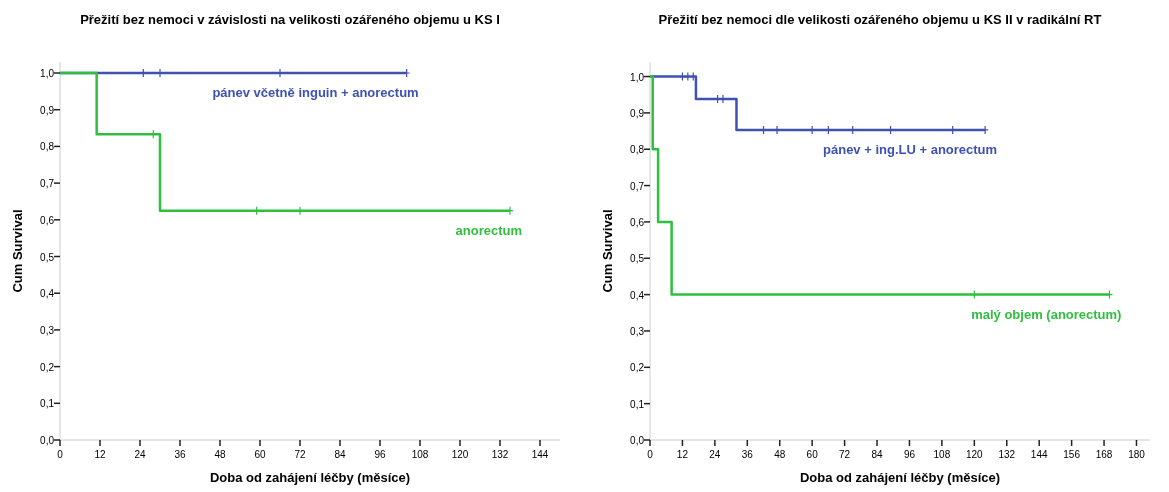 The height and width of the screenshot is (492, 1169). I want to click on x-tick-label: 156, so click(1072, 454).